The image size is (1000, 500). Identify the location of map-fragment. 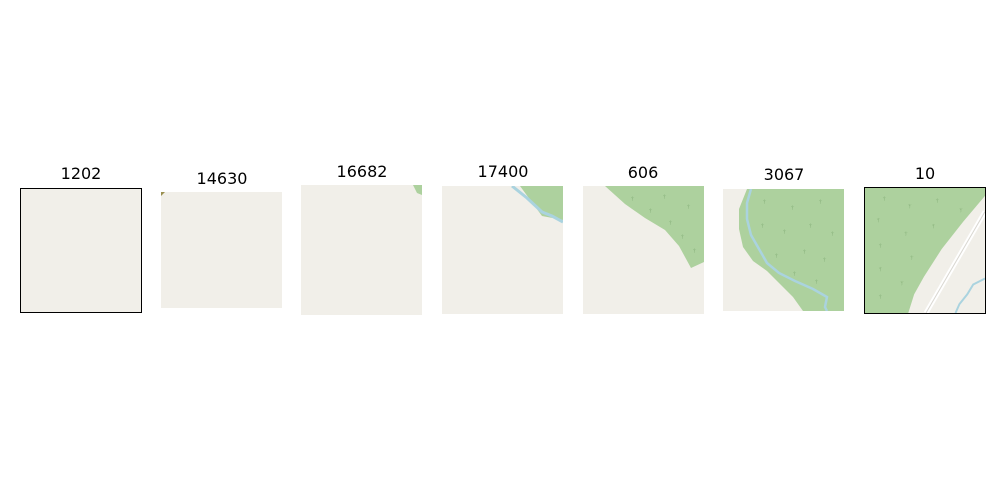
(163, 194).